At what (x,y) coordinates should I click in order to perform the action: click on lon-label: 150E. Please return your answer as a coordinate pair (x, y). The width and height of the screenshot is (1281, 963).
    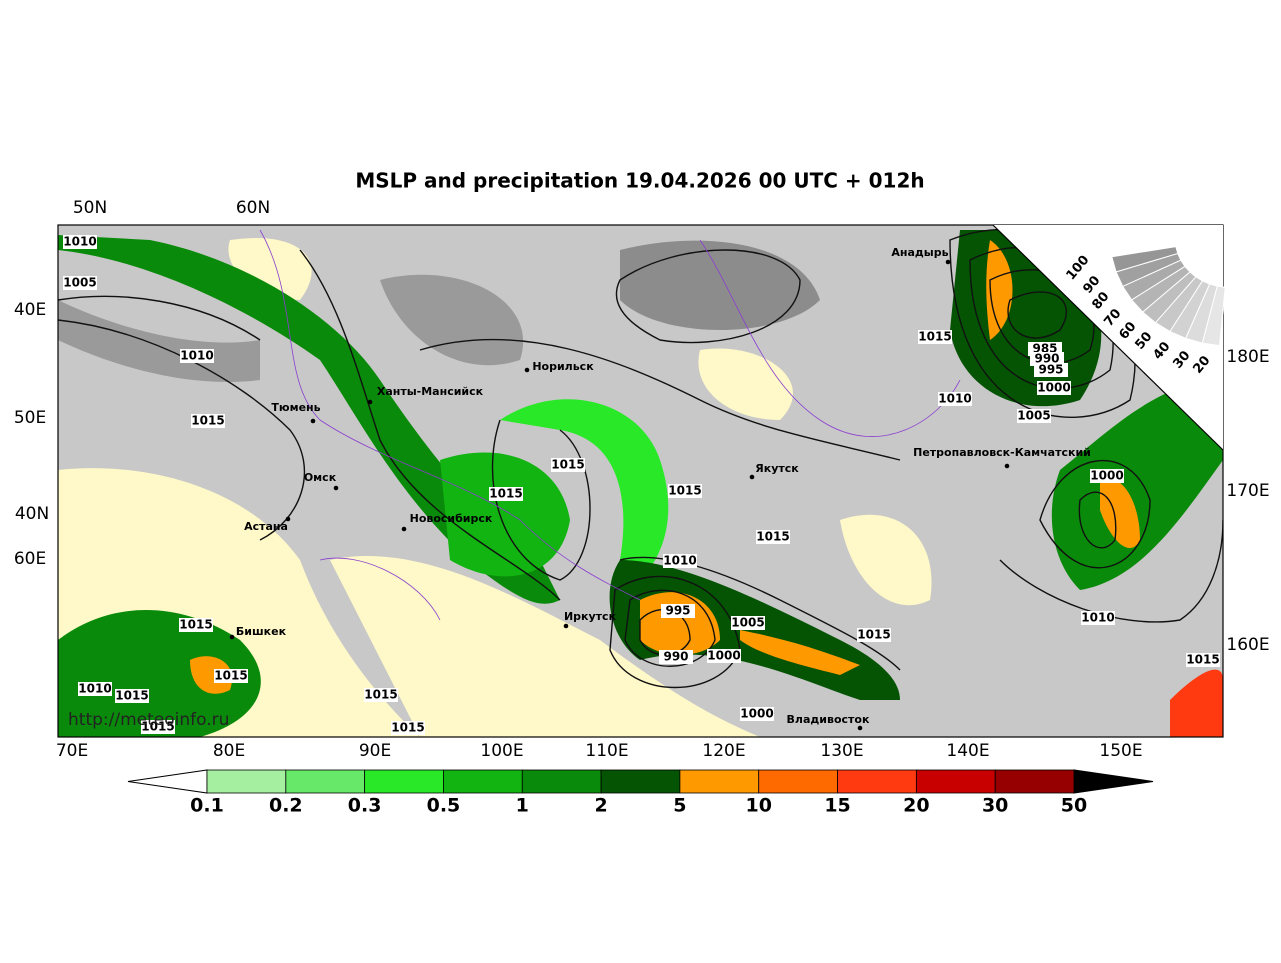
    Looking at the image, I should click on (1120, 751).